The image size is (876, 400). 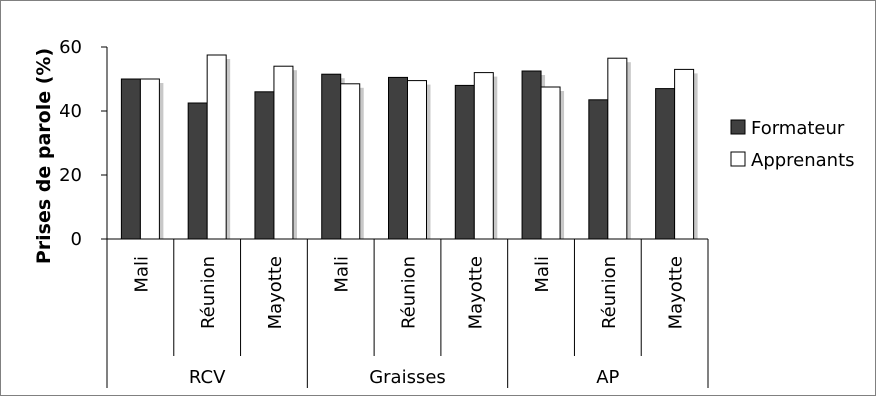 What do you see at coordinates (44, 156) in the screenshot?
I see `y-axis-label: Prises de parole (%)` at bounding box center [44, 156].